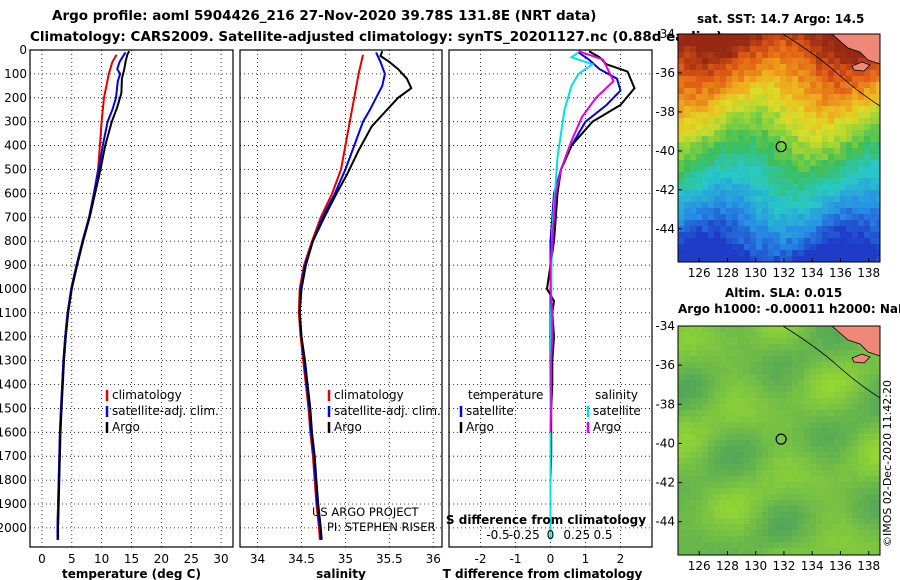 The width and height of the screenshot is (900, 580). What do you see at coordinates (13, 432) in the screenshot?
I see `y-tick-label: 1600` at bounding box center [13, 432].